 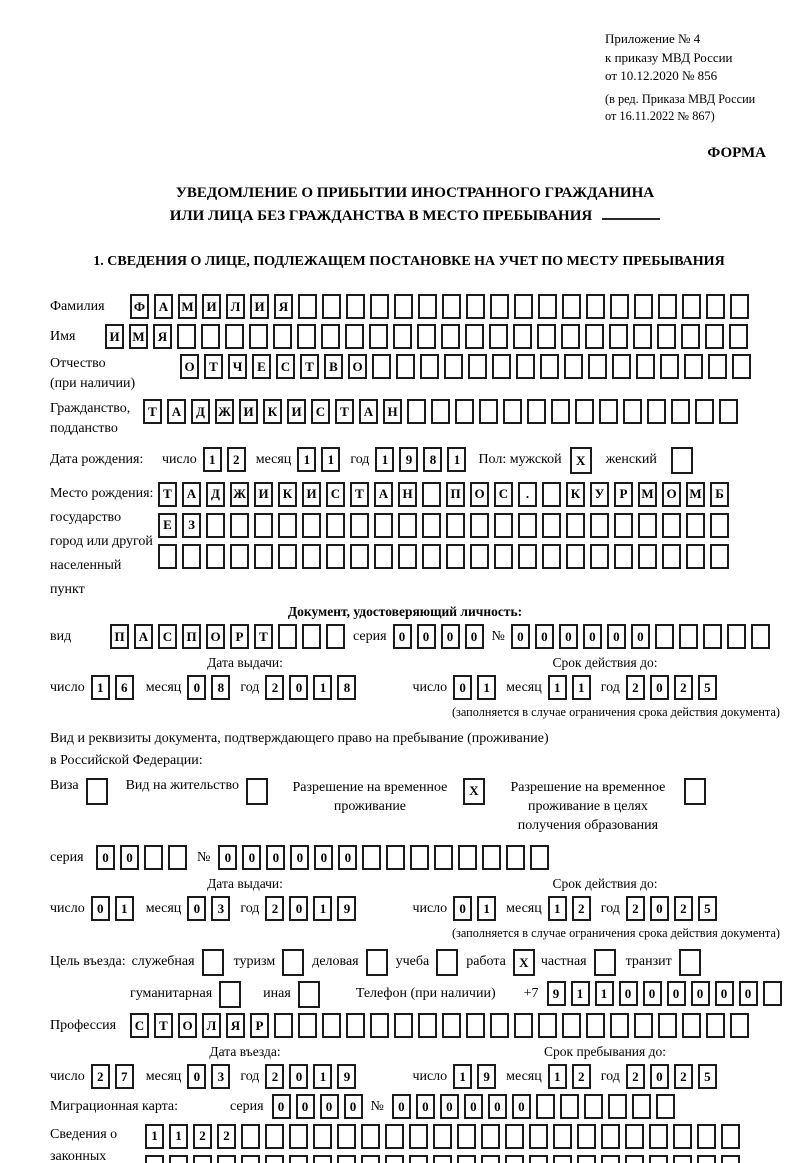 I want to click on char-cell: Н, so click(x=392, y=411).